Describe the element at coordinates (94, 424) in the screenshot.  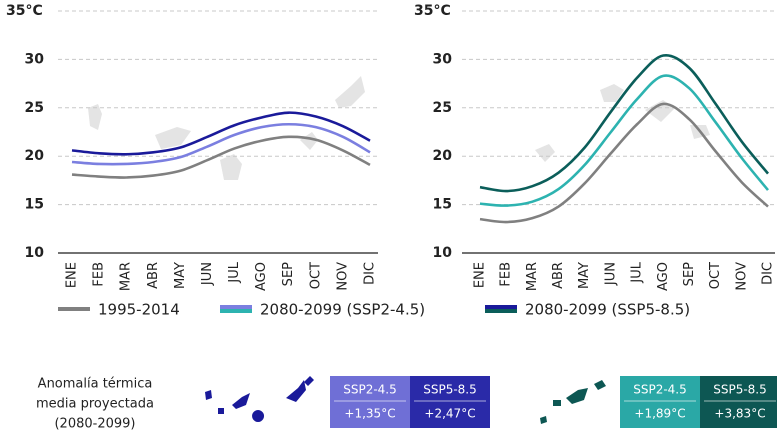
I see `anomaly-title: (2080-2099)` at that location.